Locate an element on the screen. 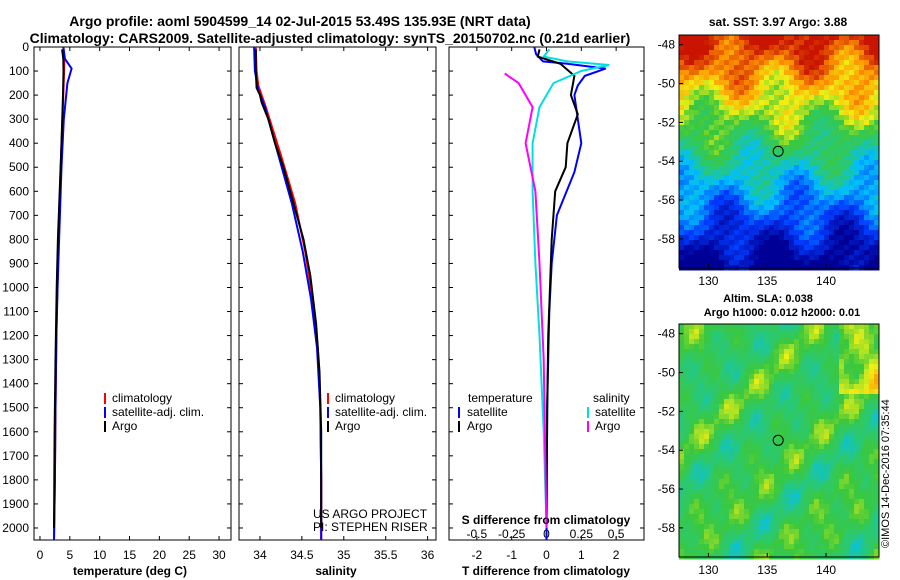  s-tick-label: 0.25 is located at coordinates (582, 534).